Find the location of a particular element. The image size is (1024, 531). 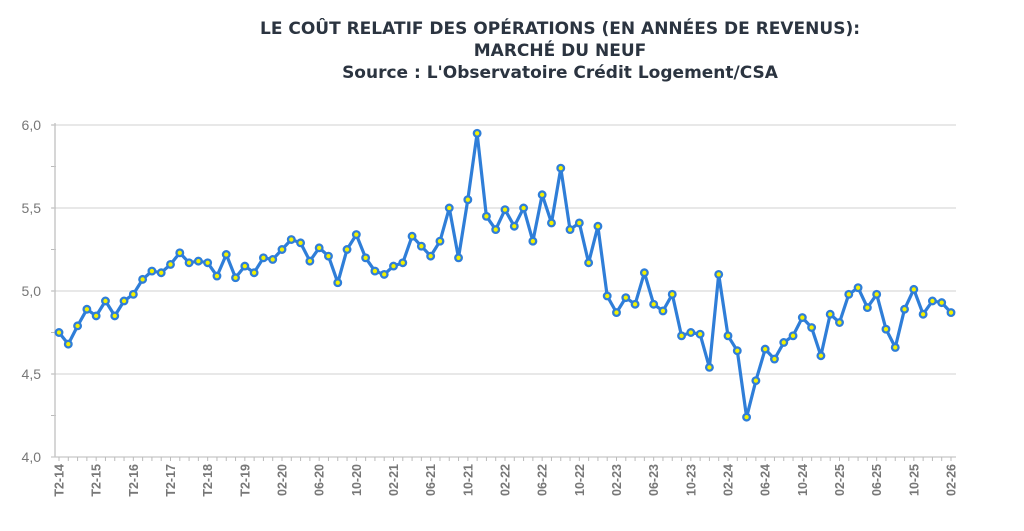

x-tick-label: T2-15 is located at coordinates (97, 480).